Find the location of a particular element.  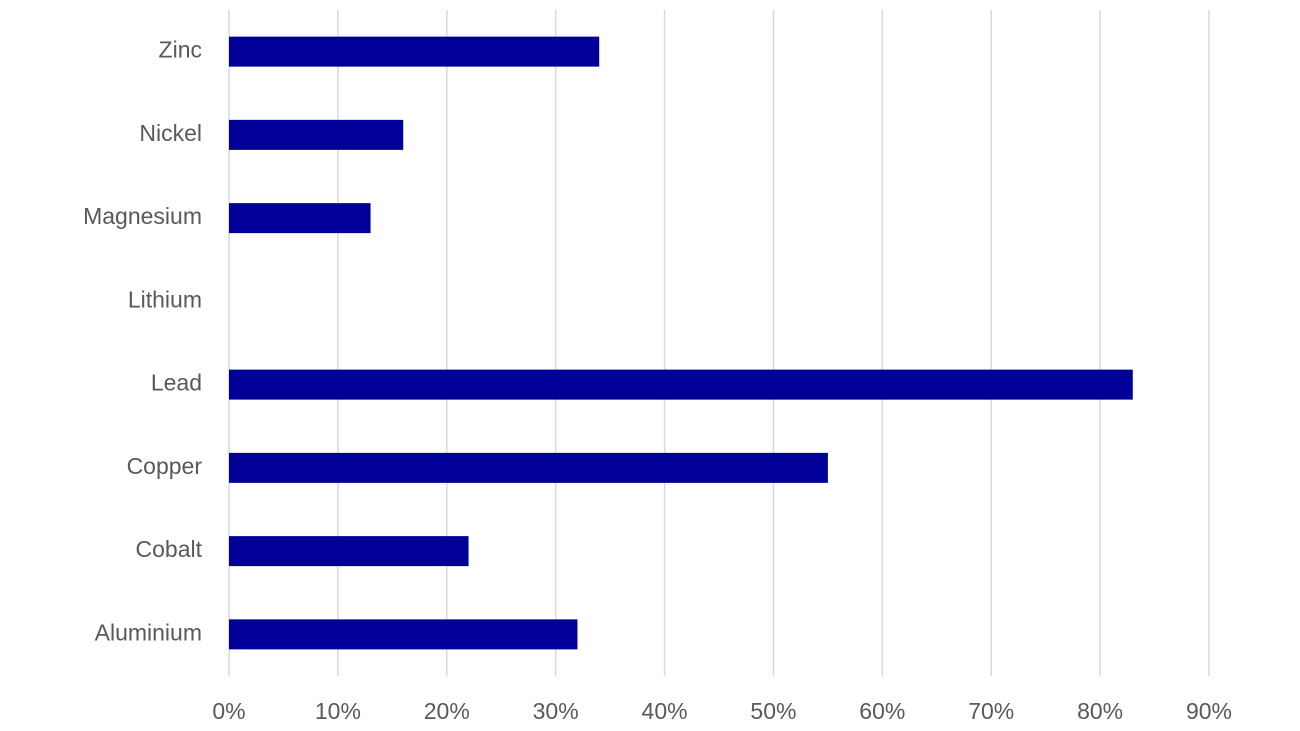

x-tick-label: 10% is located at coordinates (338, 711).